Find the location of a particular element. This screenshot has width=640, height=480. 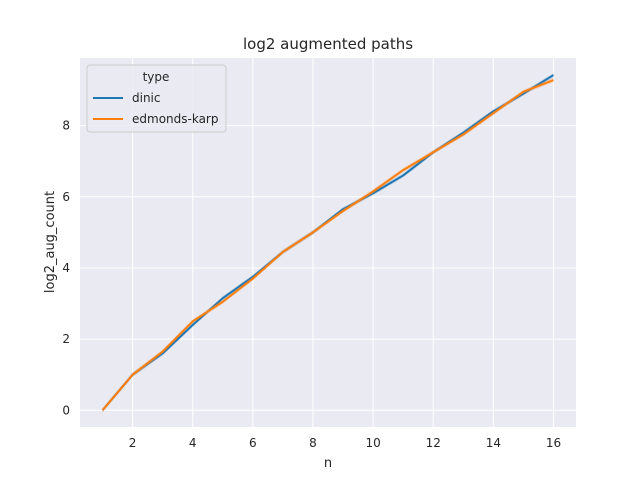

y-tick-label: 4 is located at coordinates (66, 268).